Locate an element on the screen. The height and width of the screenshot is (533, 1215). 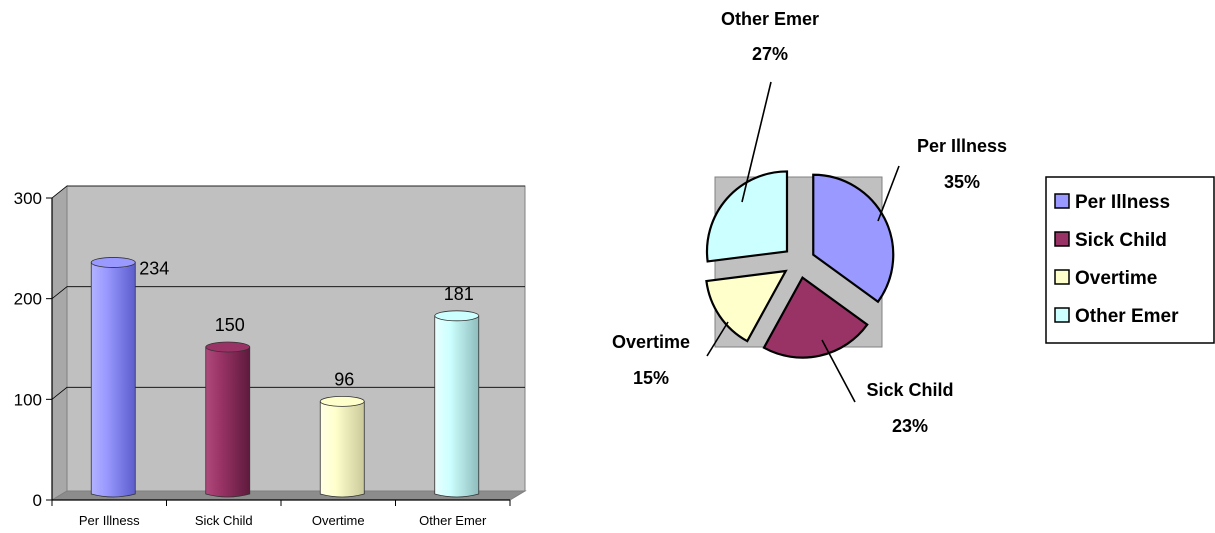
bar-per-illness: 234 is located at coordinates (129, 377).